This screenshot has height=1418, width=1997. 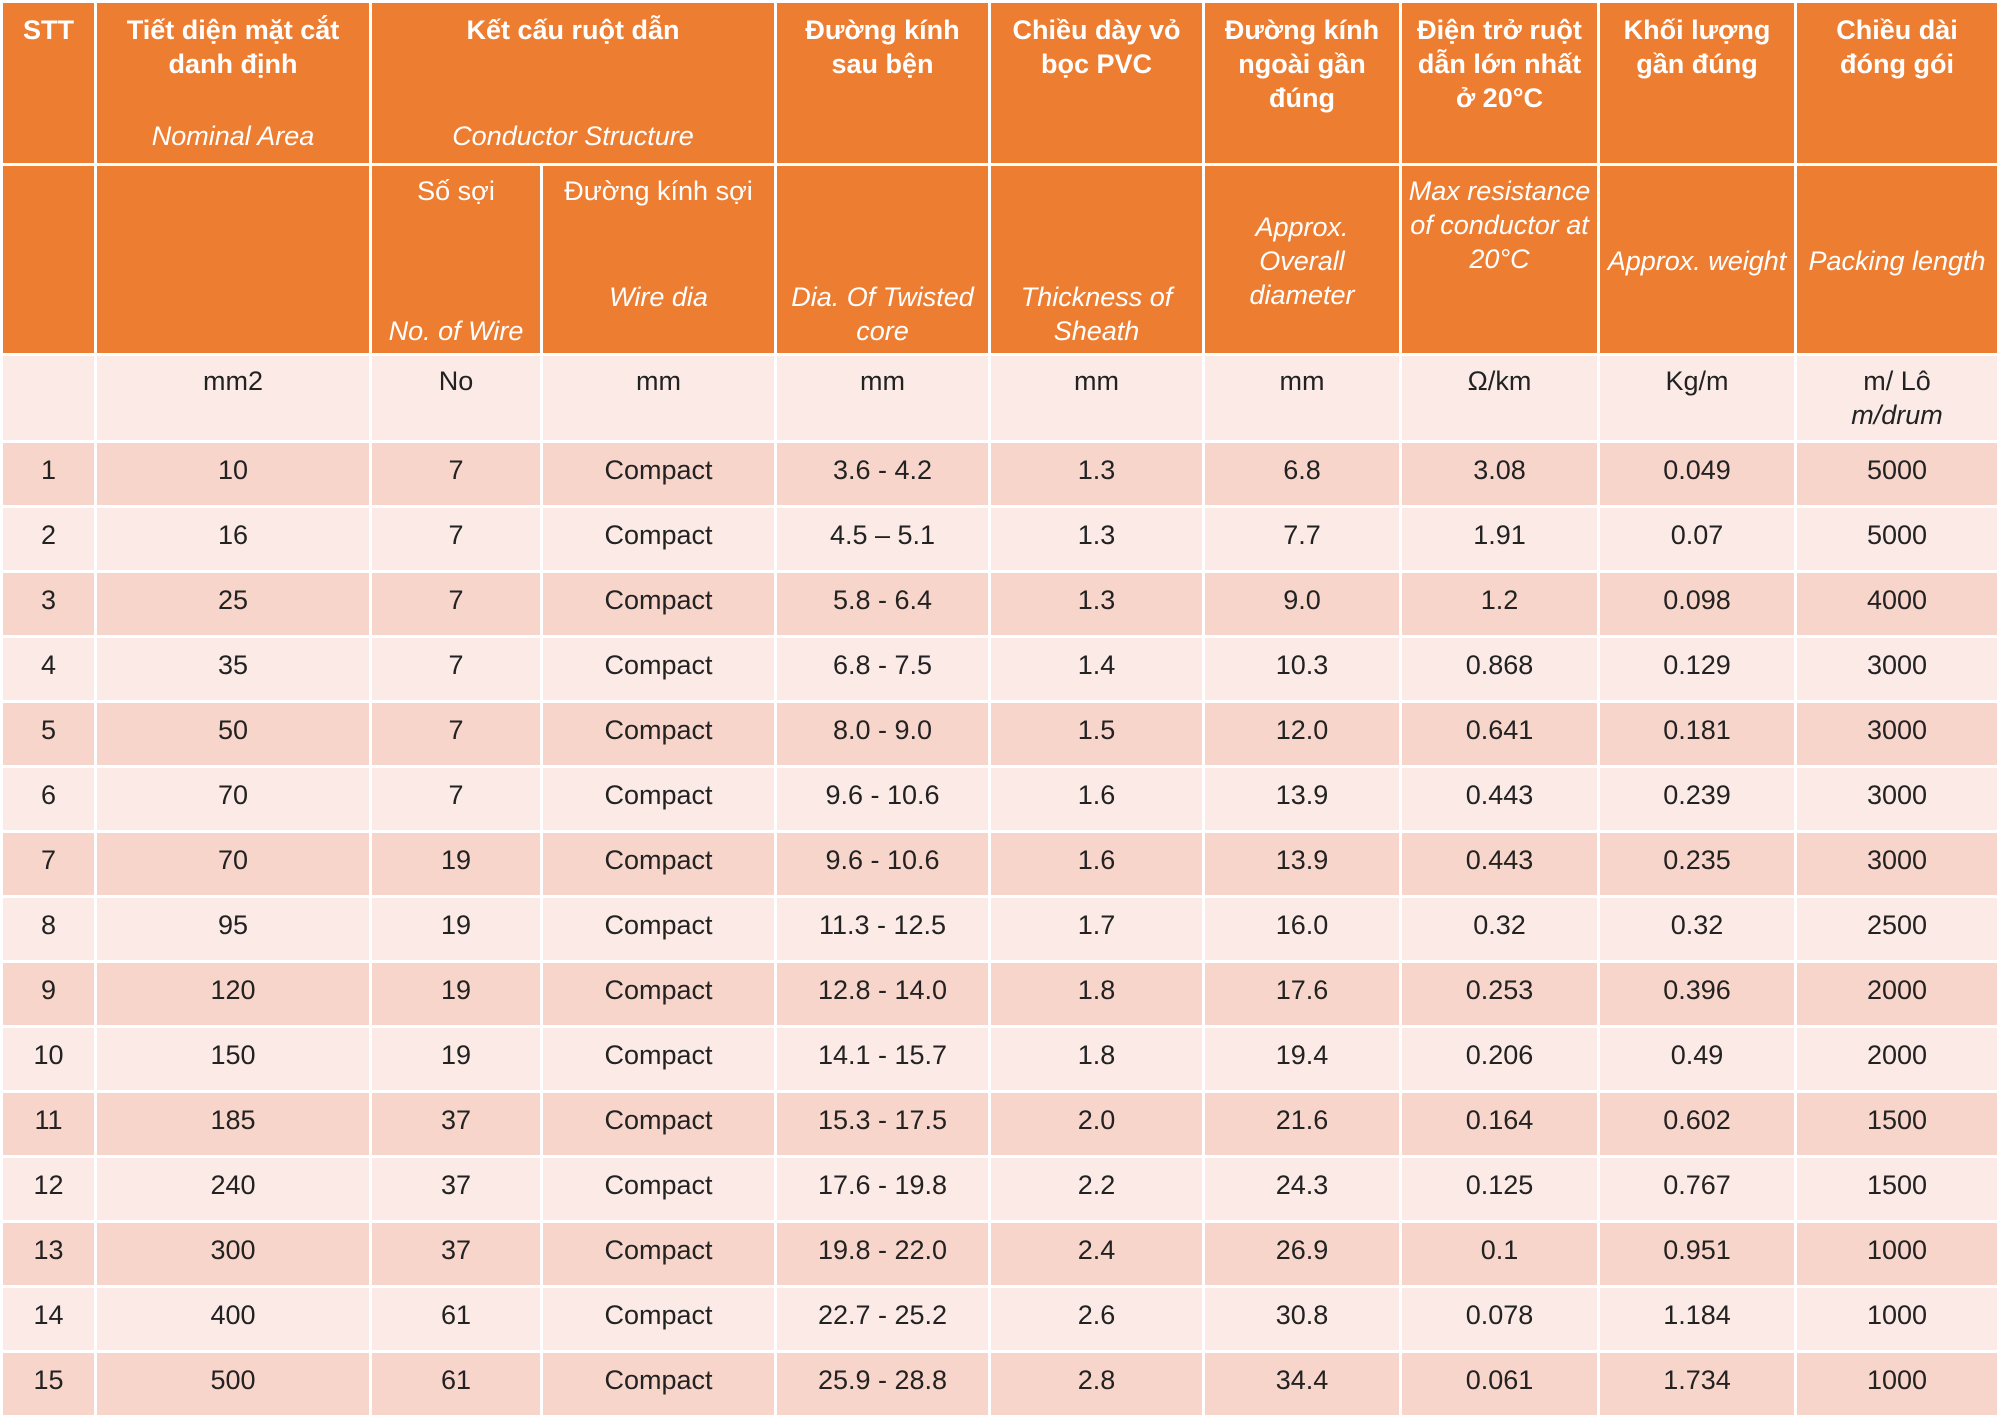 What do you see at coordinates (1499, 539) in the screenshot?
I see `cell-resistance: 1.91` at bounding box center [1499, 539].